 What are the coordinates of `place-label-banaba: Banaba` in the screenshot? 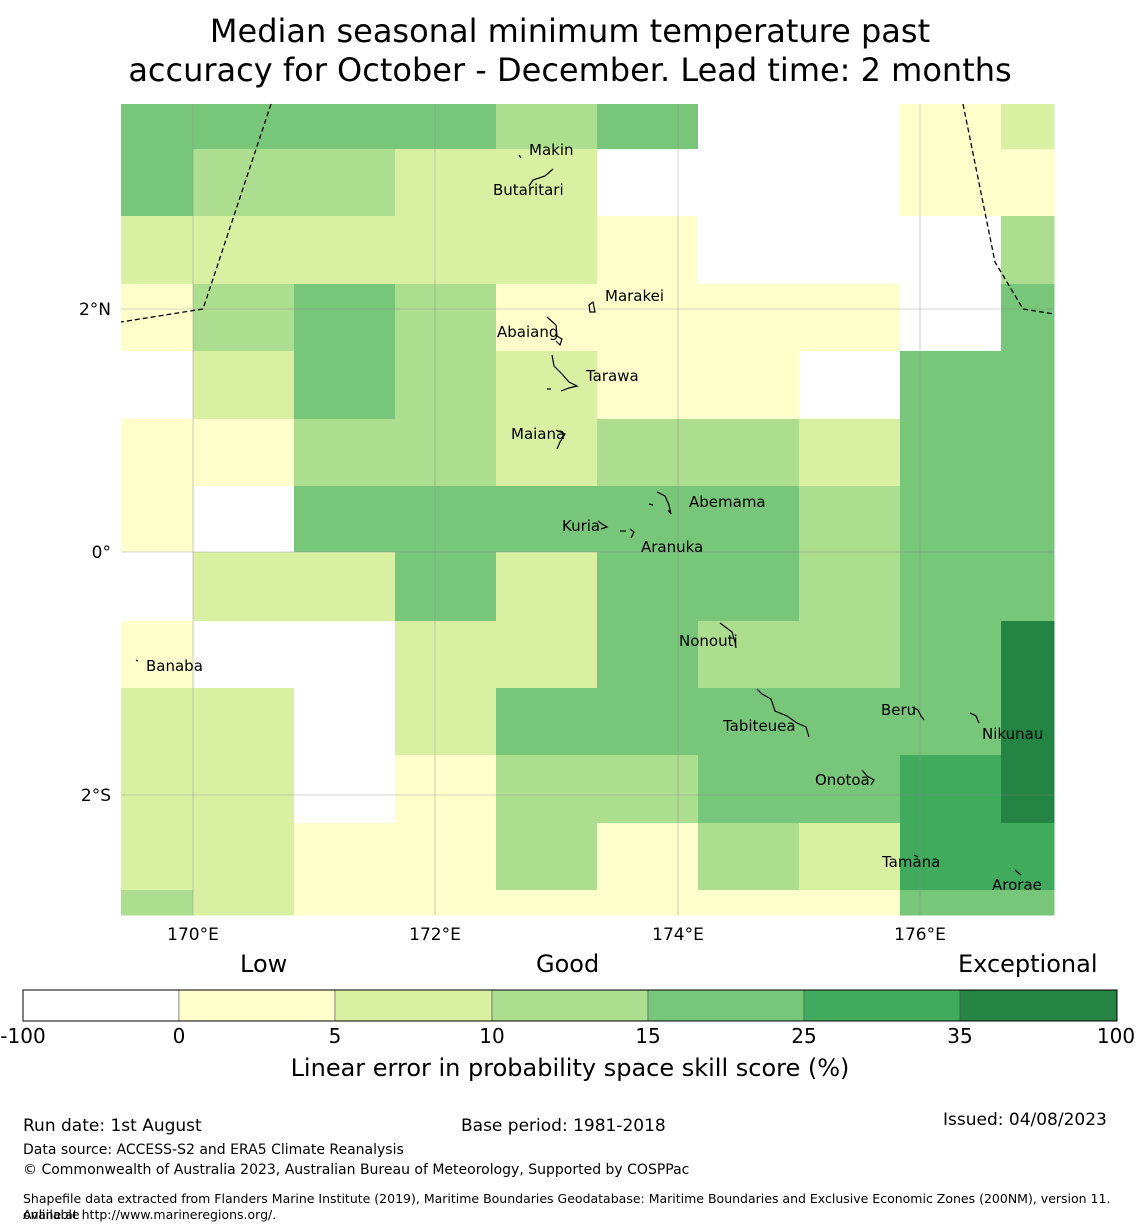 It's located at (174, 666).